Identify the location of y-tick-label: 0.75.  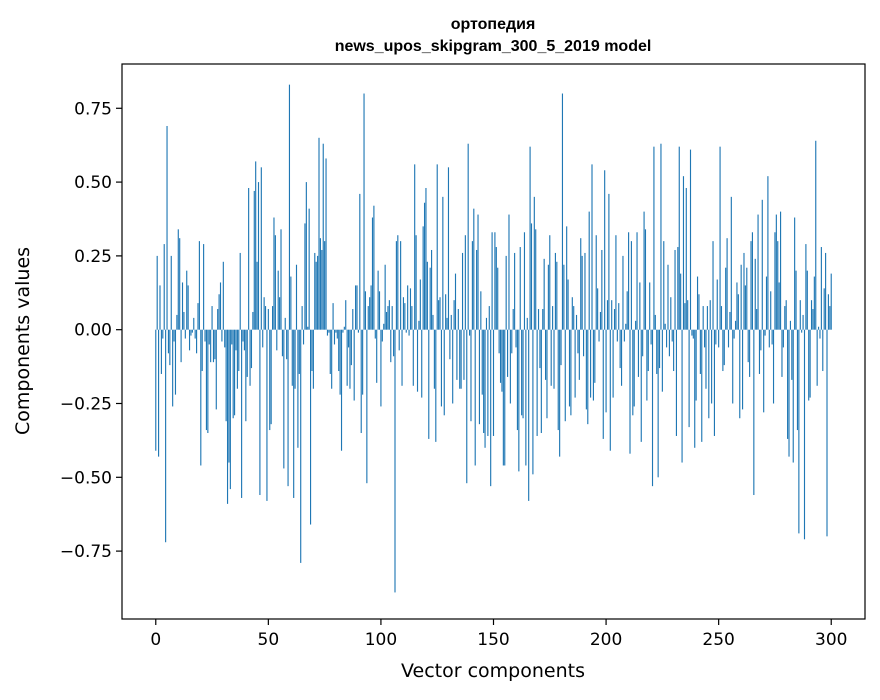
(93, 109).